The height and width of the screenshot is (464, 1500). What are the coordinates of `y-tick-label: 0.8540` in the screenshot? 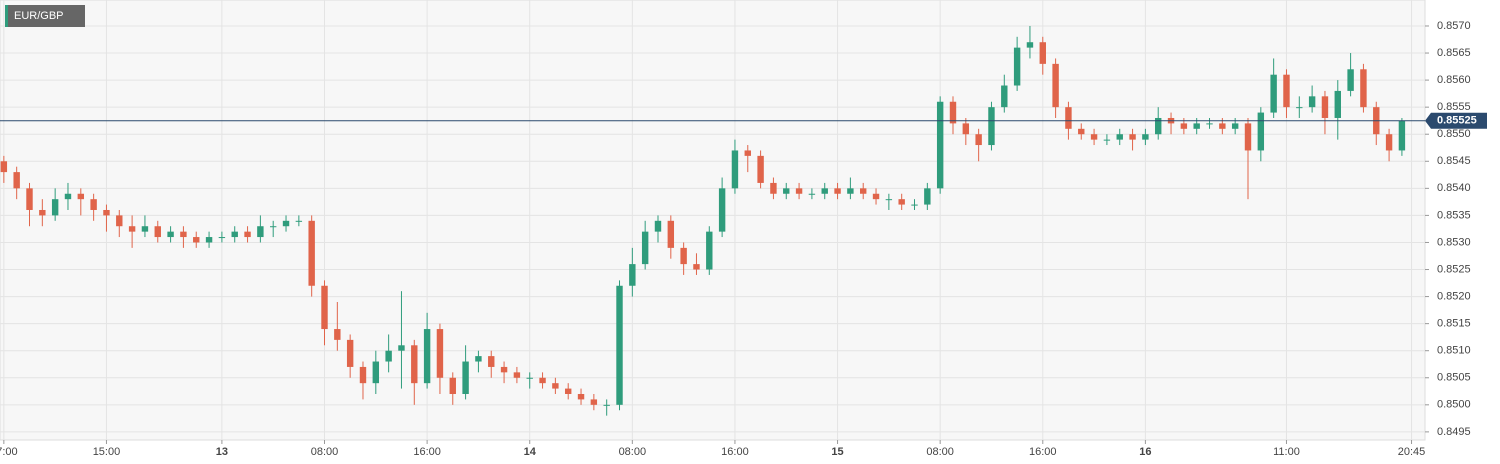 It's located at (1454, 188).